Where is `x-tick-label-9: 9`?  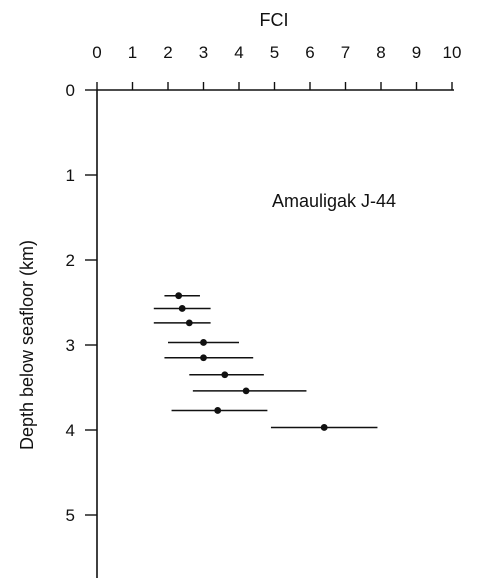
x-tick-label-9: 9 is located at coordinates (416, 52).